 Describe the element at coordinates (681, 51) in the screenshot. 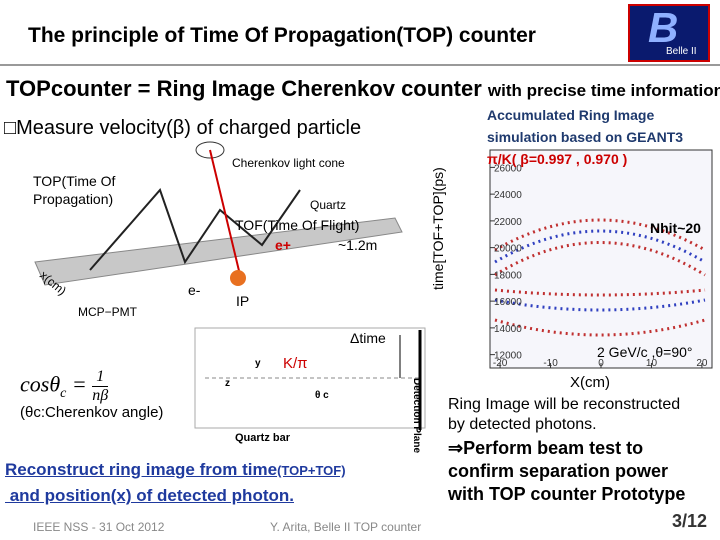

I see `logo-text: Belle II` at that location.